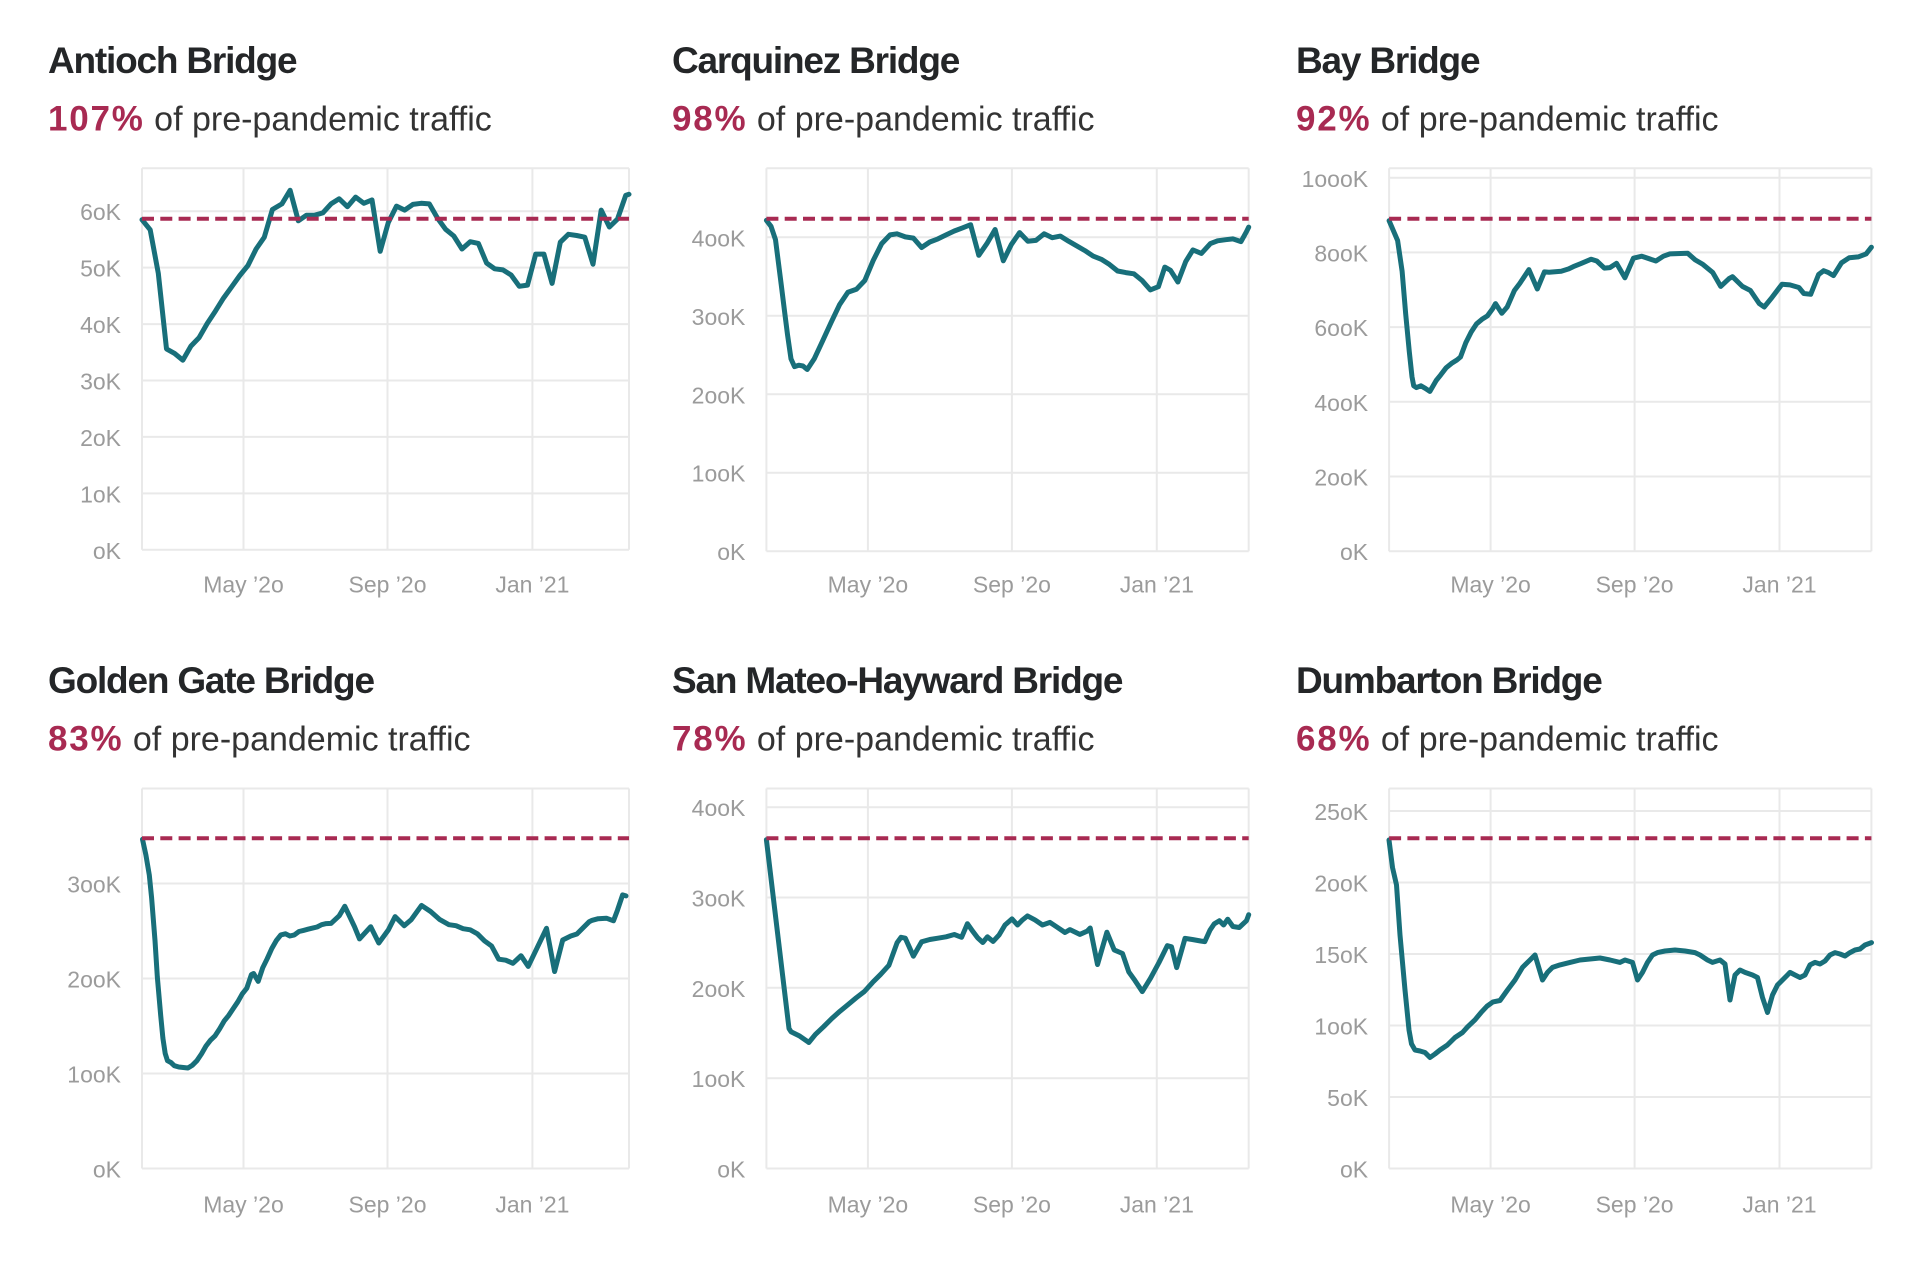  I want to click on svg-text: Carquinez Bridge, so click(816, 60).